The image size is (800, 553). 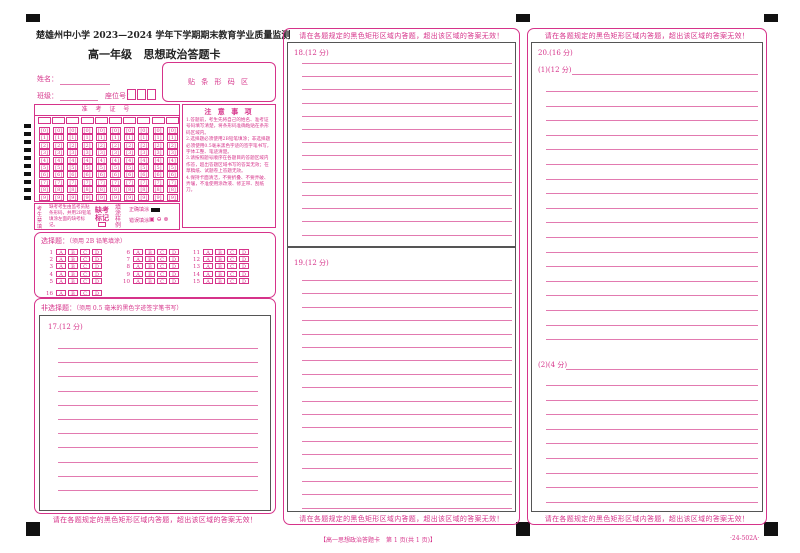 I want to click on class-field, so click(x=79, y=100).